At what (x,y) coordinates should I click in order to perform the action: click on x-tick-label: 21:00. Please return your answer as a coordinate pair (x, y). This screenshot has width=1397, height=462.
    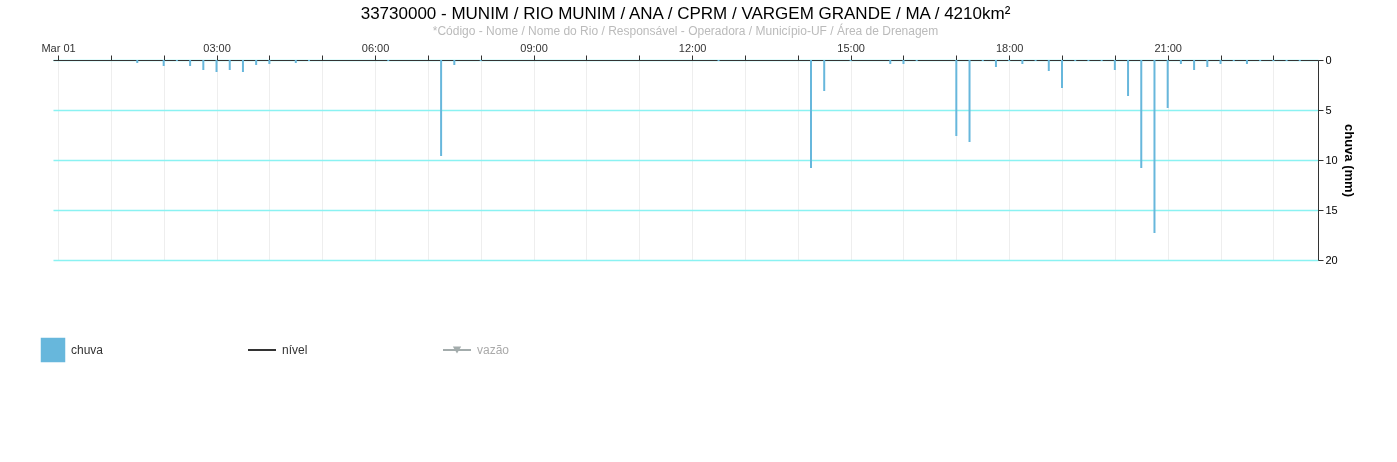
    Looking at the image, I should click on (1168, 47).